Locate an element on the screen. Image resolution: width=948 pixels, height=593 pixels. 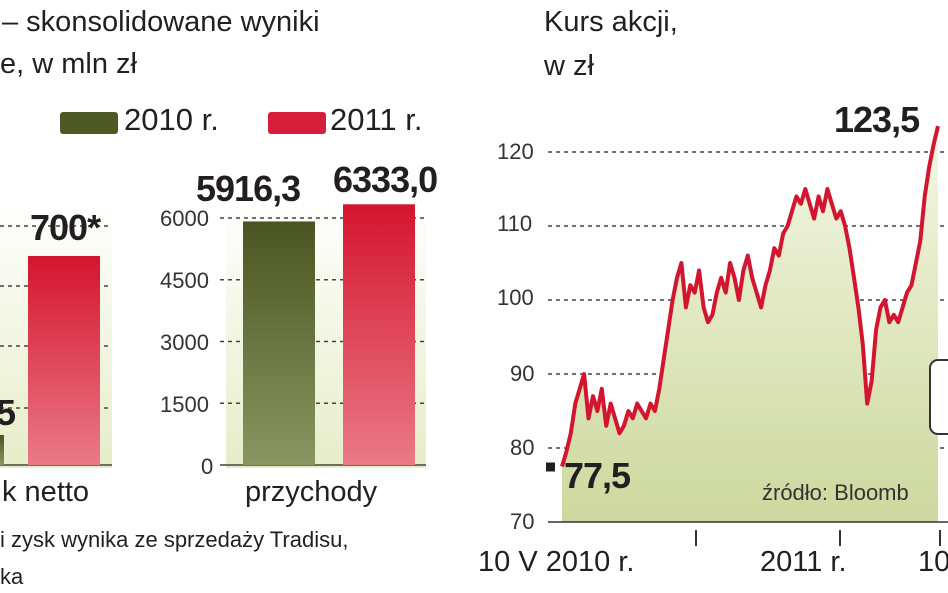
stock-ytick-120: 120 is located at coordinates (515, 151).